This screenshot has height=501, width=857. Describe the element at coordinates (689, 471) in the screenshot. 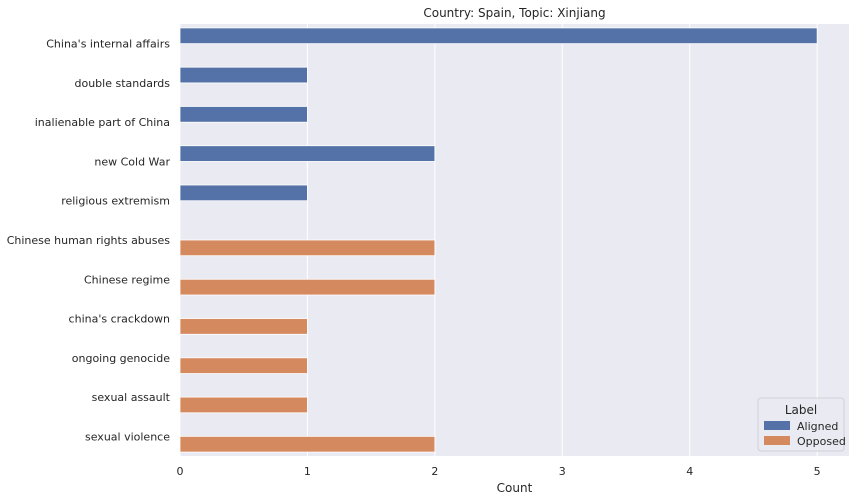

I see `x-tick-label: 4` at that location.